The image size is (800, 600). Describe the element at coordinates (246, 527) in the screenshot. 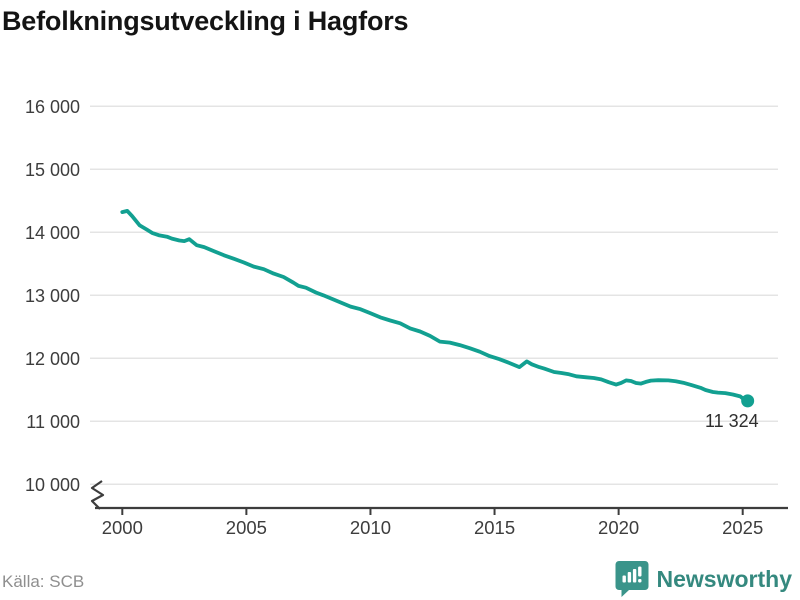

I see `x-axis-tick-label: 2005` at that location.